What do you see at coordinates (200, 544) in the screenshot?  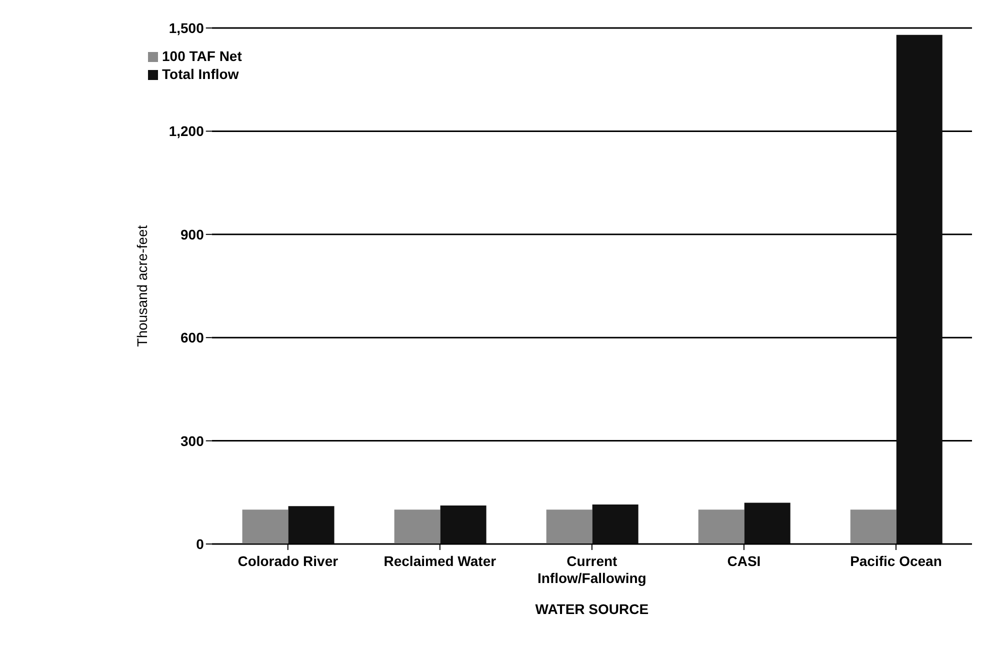 I see `y-tick-label: 0` at bounding box center [200, 544].